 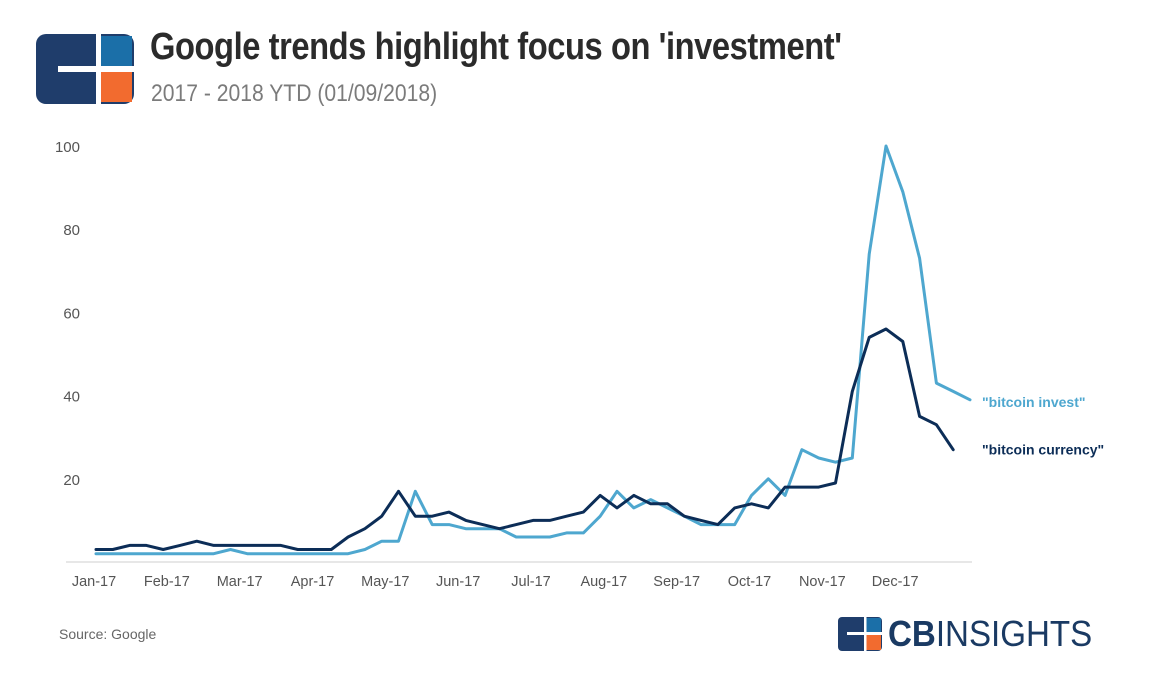 What do you see at coordinates (873, 625) in the screenshot?
I see `brand-blue-square` at bounding box center [873, 625].